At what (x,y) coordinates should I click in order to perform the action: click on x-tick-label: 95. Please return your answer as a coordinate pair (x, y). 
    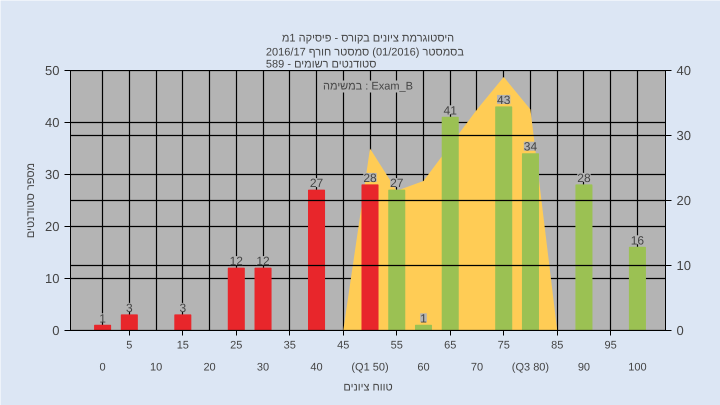
    Looking at the image, I should click on (610, 346).